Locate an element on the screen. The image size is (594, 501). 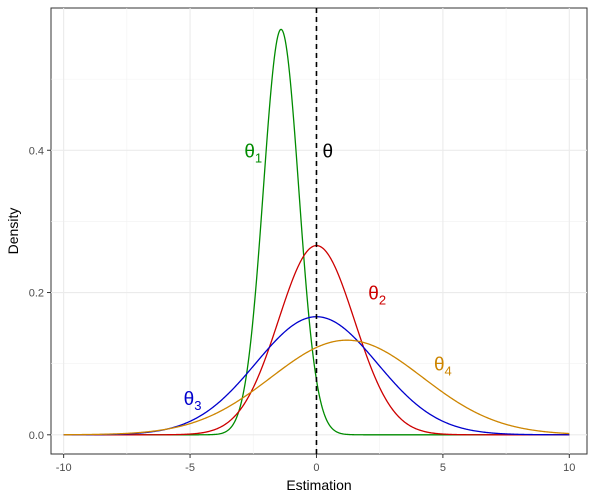
y-tick-label: 0.0 is located at coordinates (36, 436).